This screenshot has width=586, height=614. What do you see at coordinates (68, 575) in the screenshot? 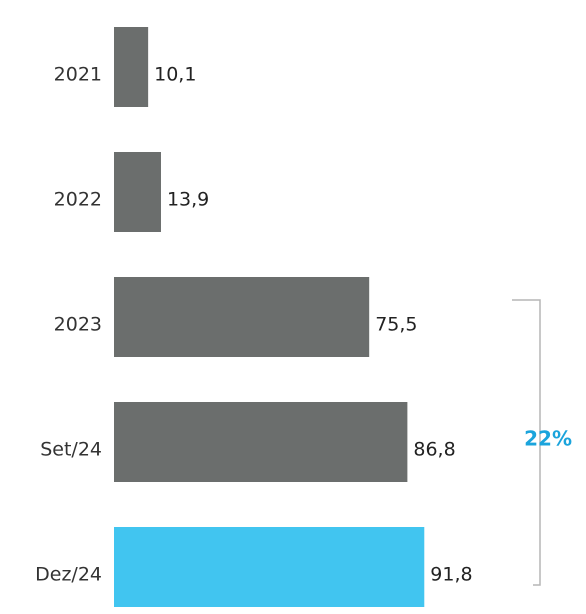
I see `category-label: Dez/24` at bounding box center [68, 575].